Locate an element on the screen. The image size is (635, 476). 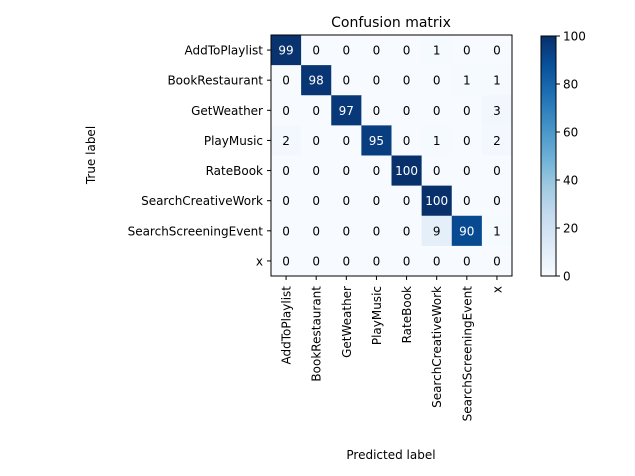
cell-value-label: 3 is located at coordinates (497, 111).